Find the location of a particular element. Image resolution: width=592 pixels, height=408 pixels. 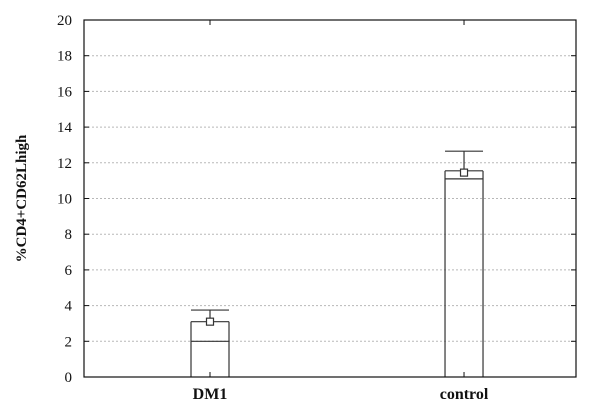

y-tick-label: 8 is located at coordinates (69, 235).